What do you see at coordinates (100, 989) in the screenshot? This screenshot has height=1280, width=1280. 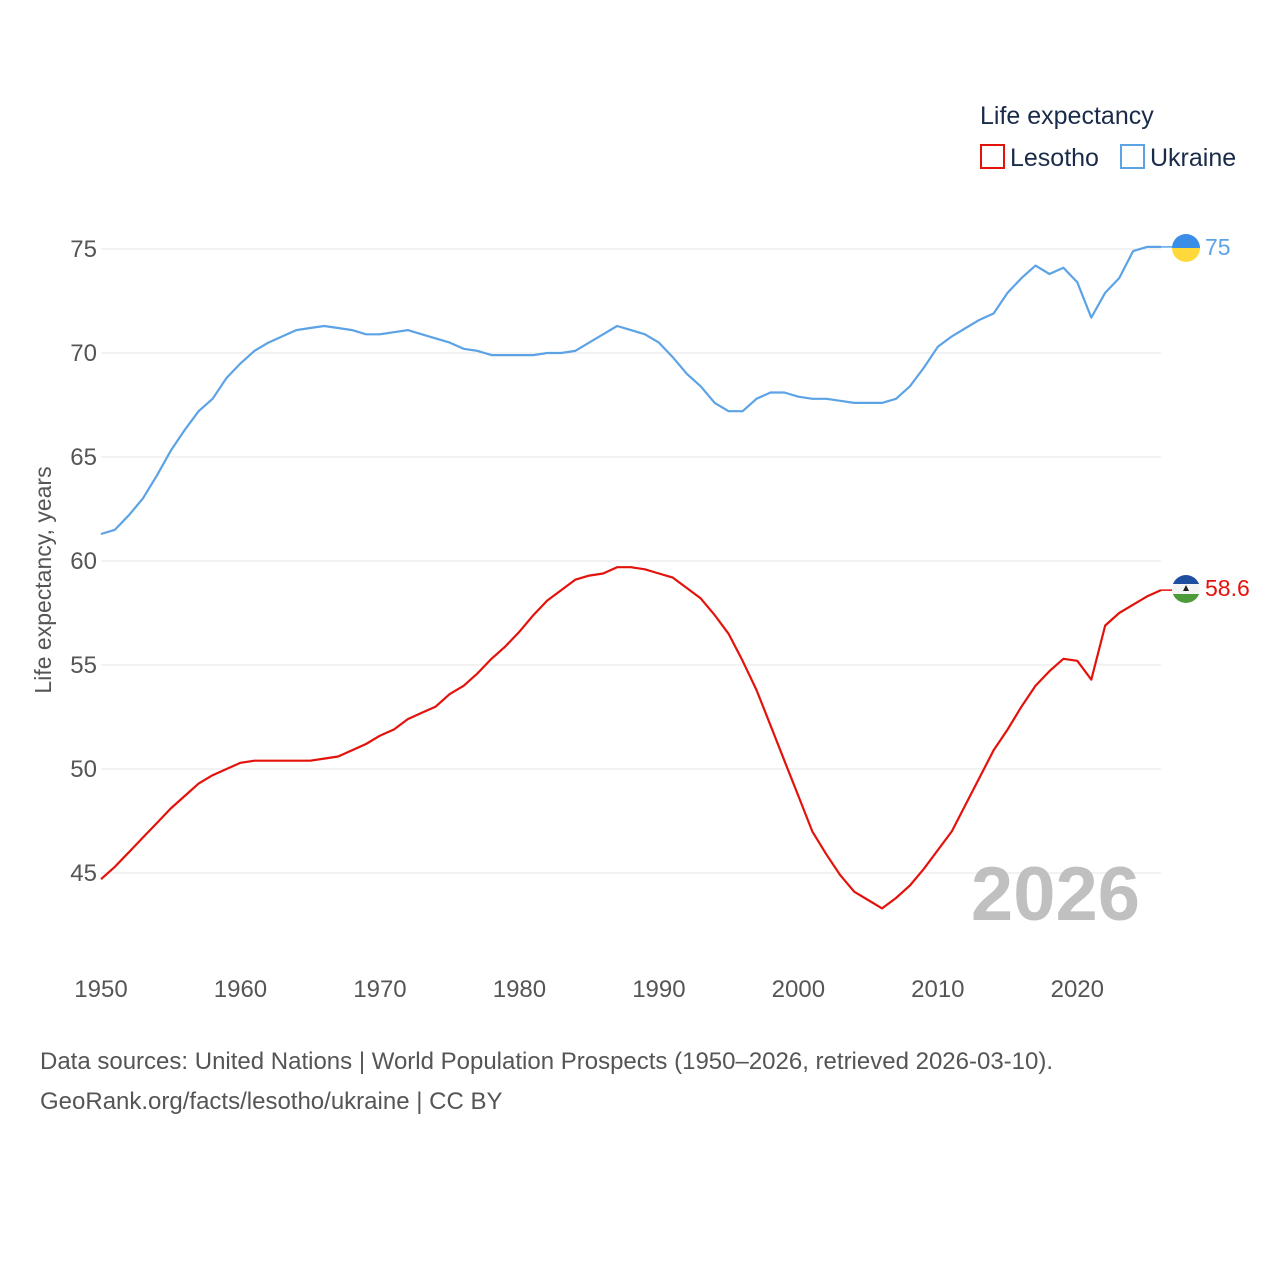 I see `x-tick-label: 1950` at bounding box center [100, 989].